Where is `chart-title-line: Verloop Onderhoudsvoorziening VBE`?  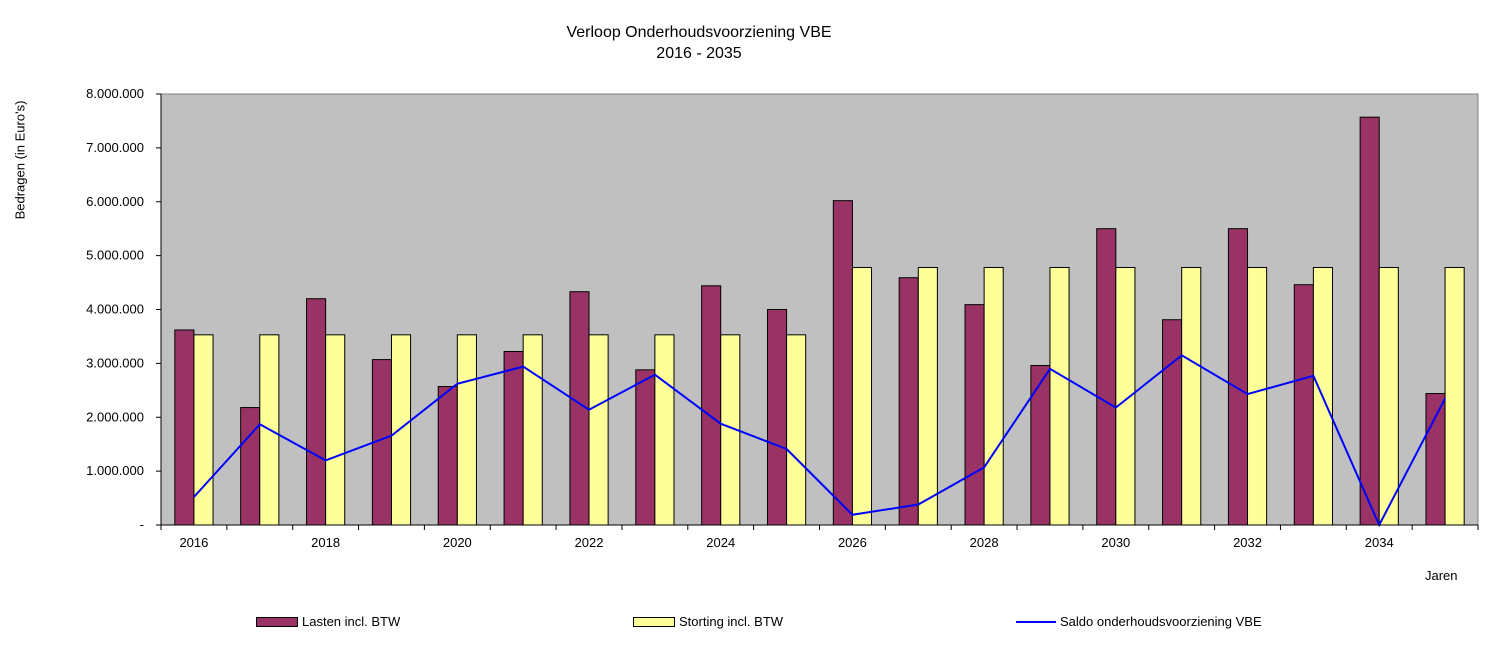
chart-title-line: Verloop Onderhoudsvoorziening VBE is located at coordinates (699, 32).